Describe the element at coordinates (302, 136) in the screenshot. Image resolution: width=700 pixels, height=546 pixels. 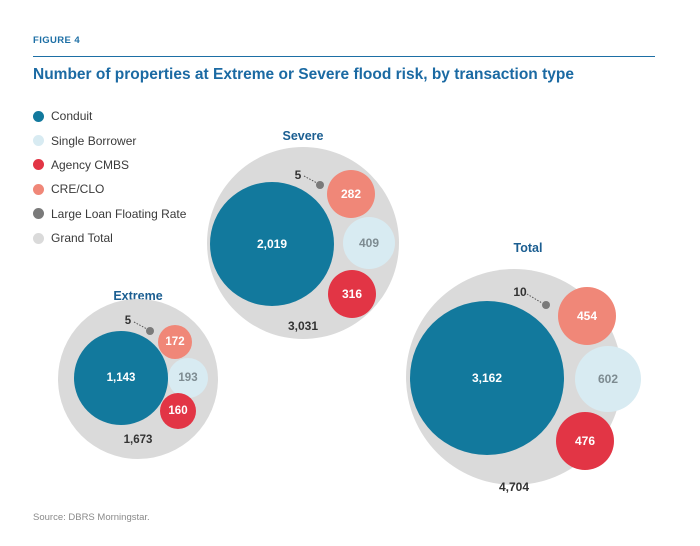
I see `group-title-severe: Severe` at that location.